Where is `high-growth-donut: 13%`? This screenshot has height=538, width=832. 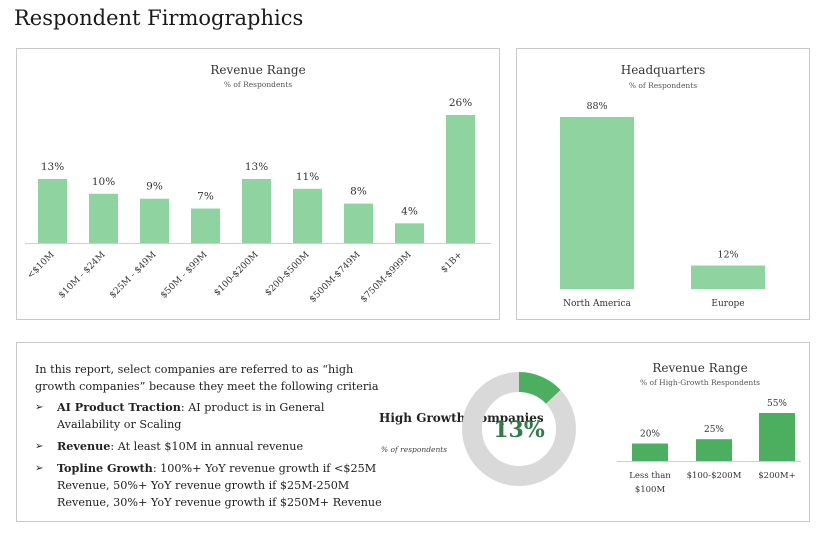
high-growth-donut: 13% is located at coordinates (519, 429).